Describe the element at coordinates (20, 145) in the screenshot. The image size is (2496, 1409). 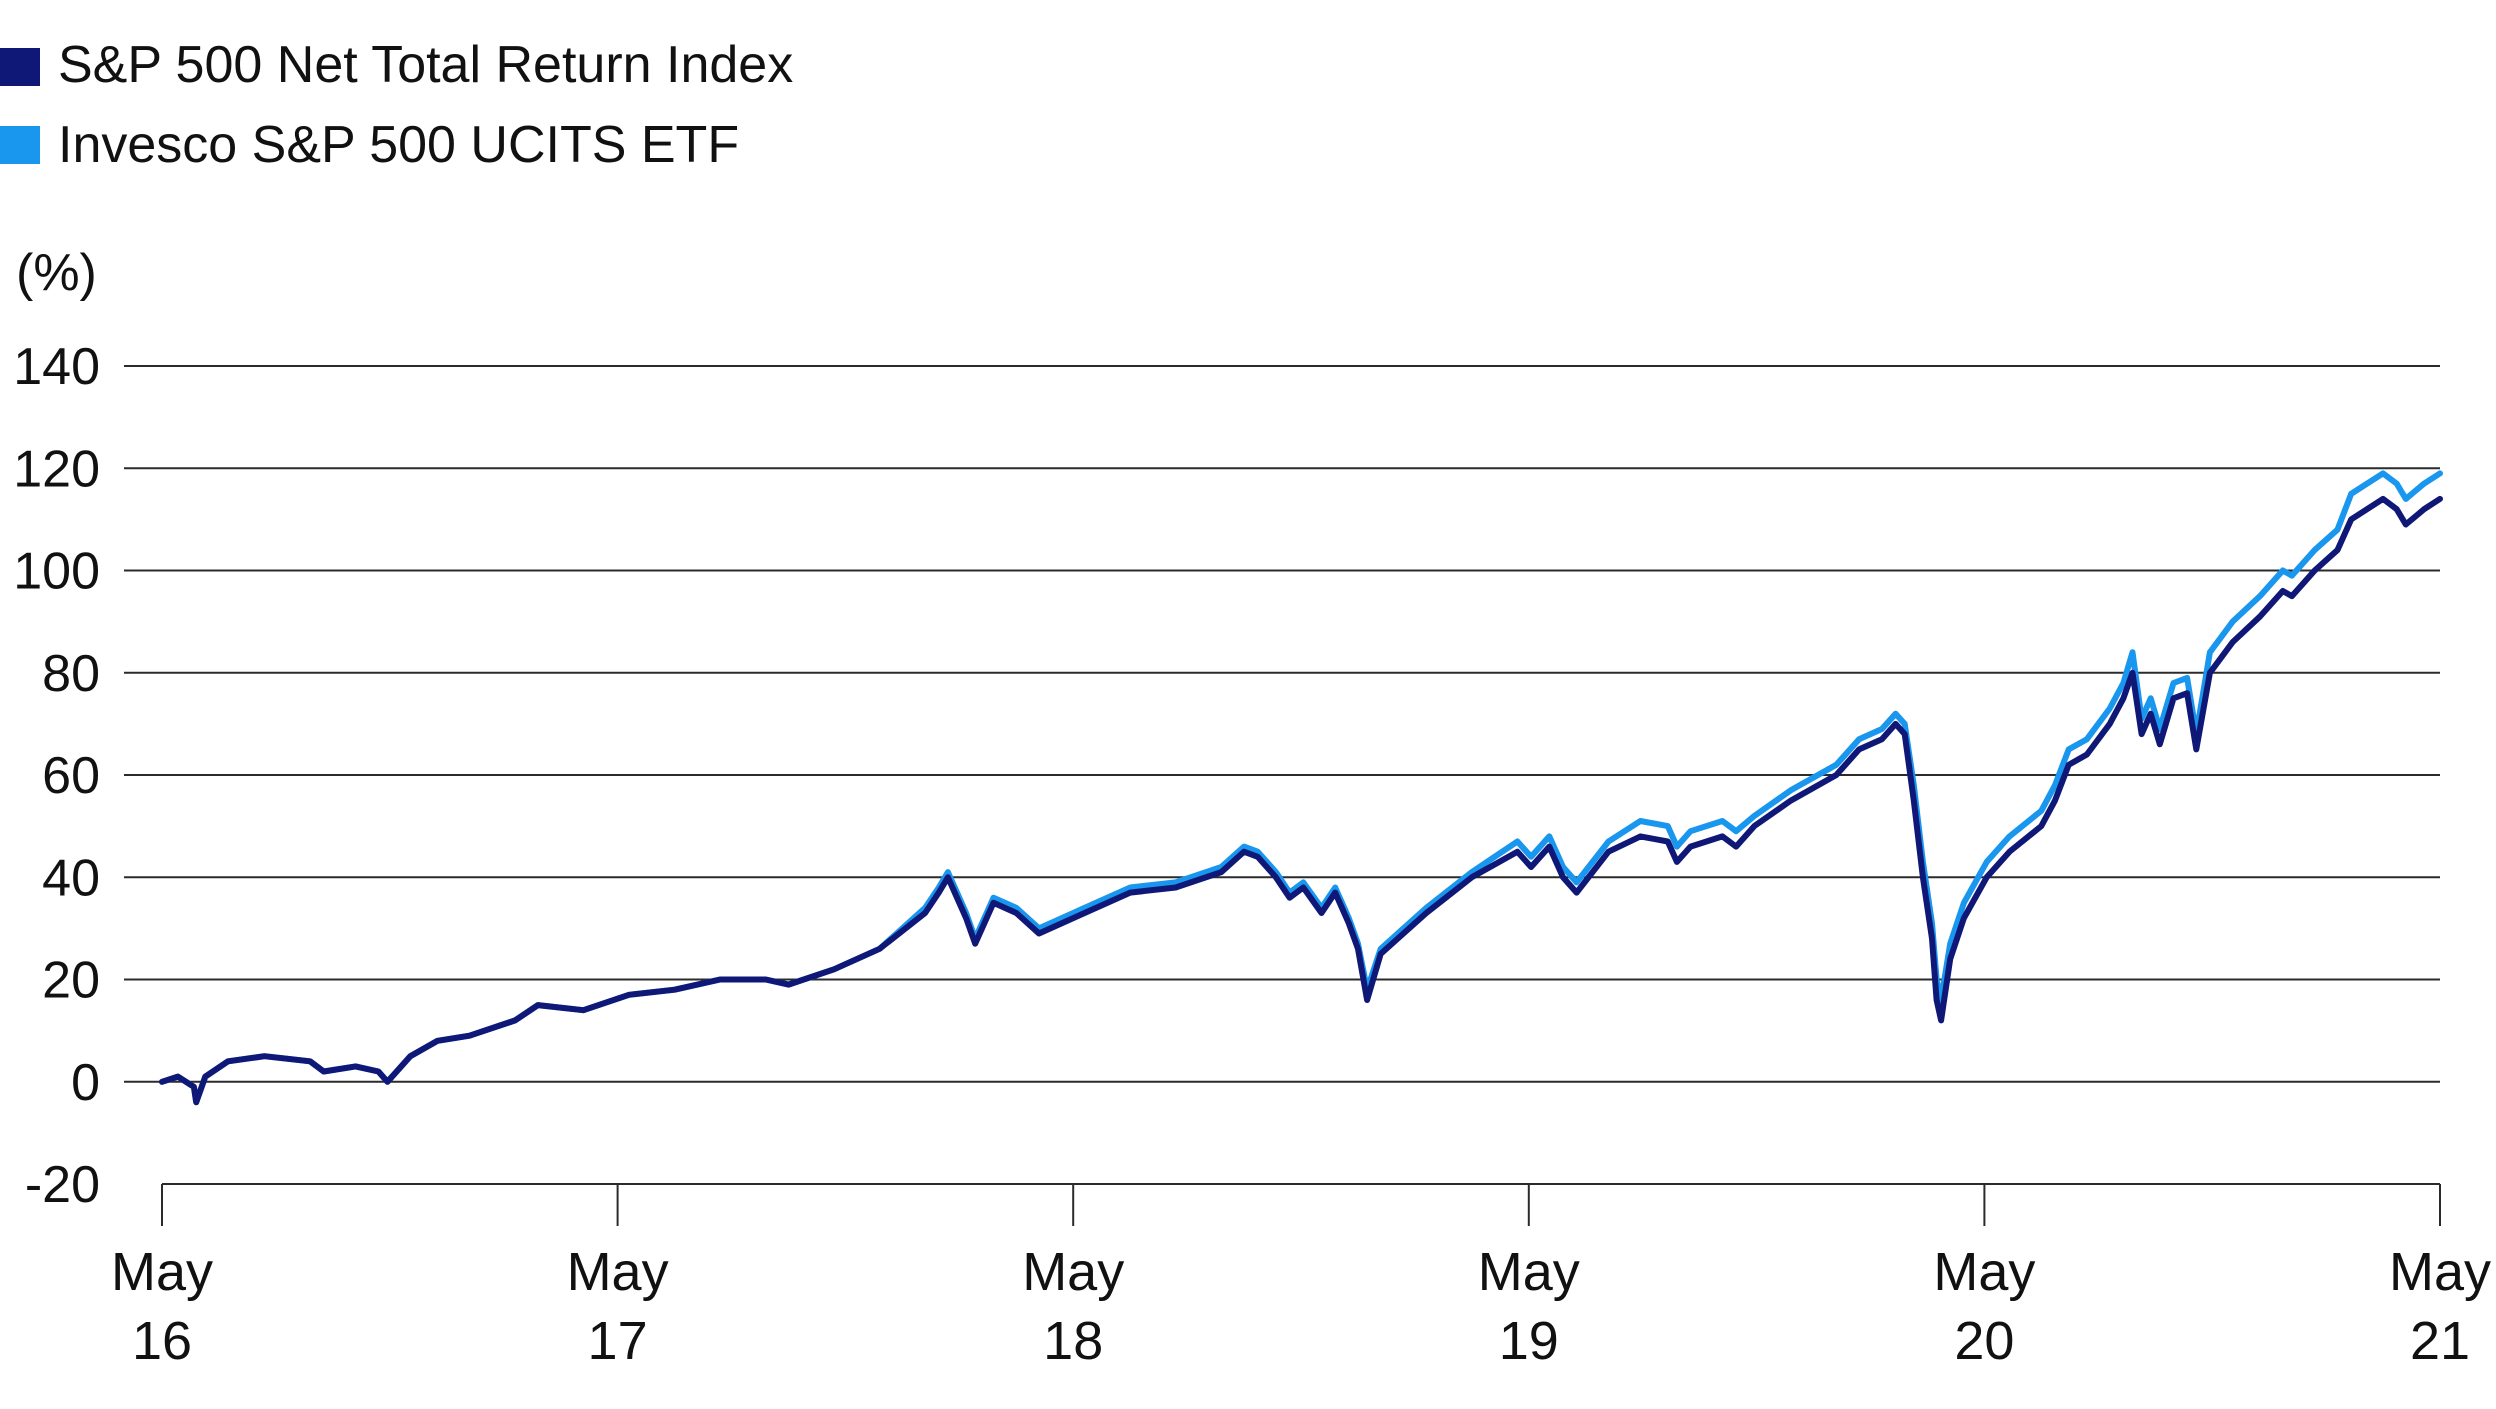
I see `legend-swatch-invesco-etf` at that location.